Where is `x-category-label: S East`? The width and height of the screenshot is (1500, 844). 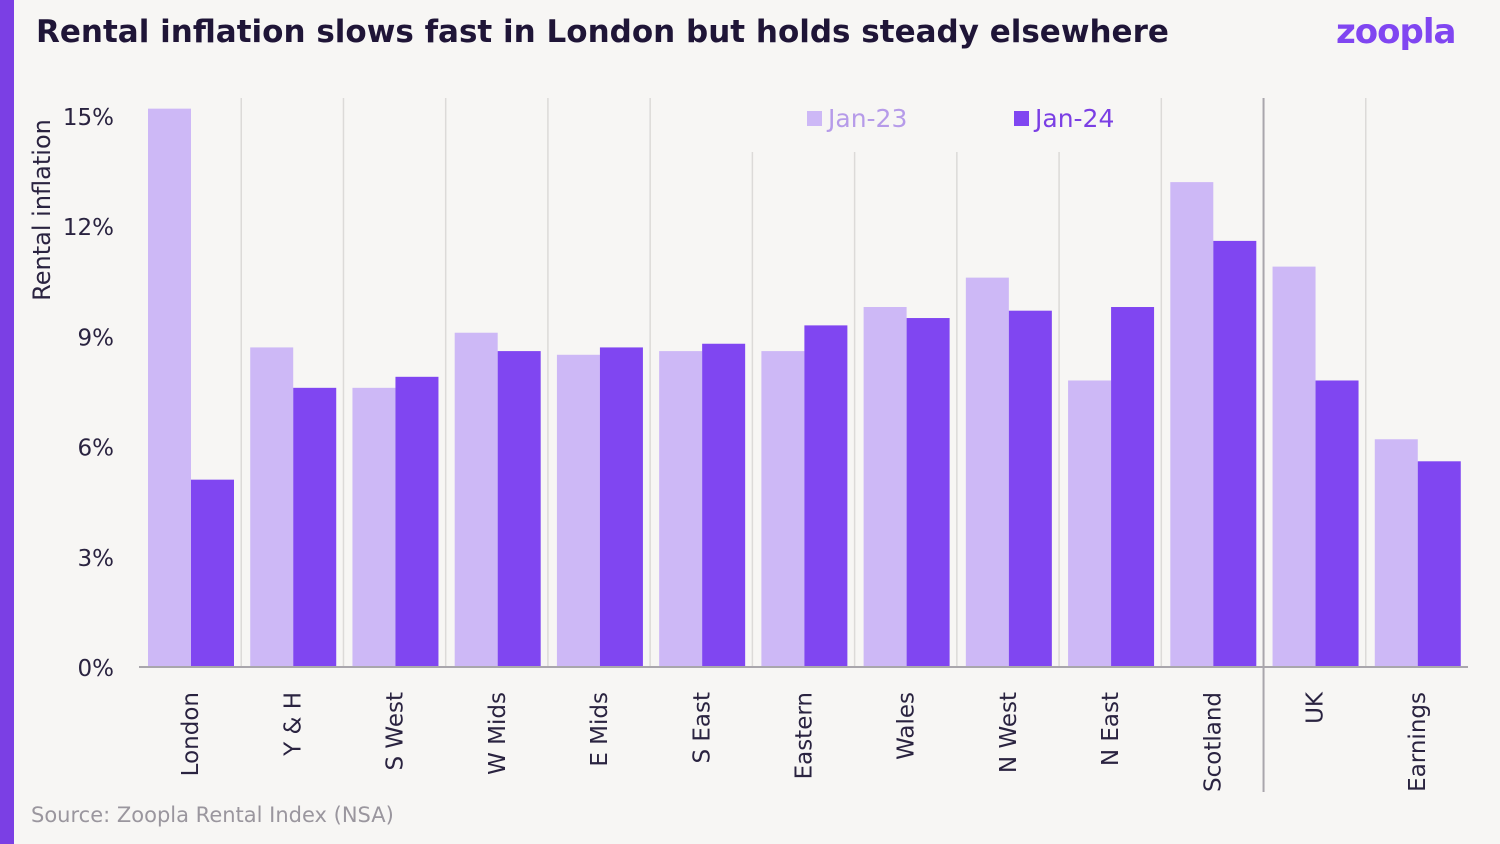
x-category-label: S East is located at coordinates (702, 728).